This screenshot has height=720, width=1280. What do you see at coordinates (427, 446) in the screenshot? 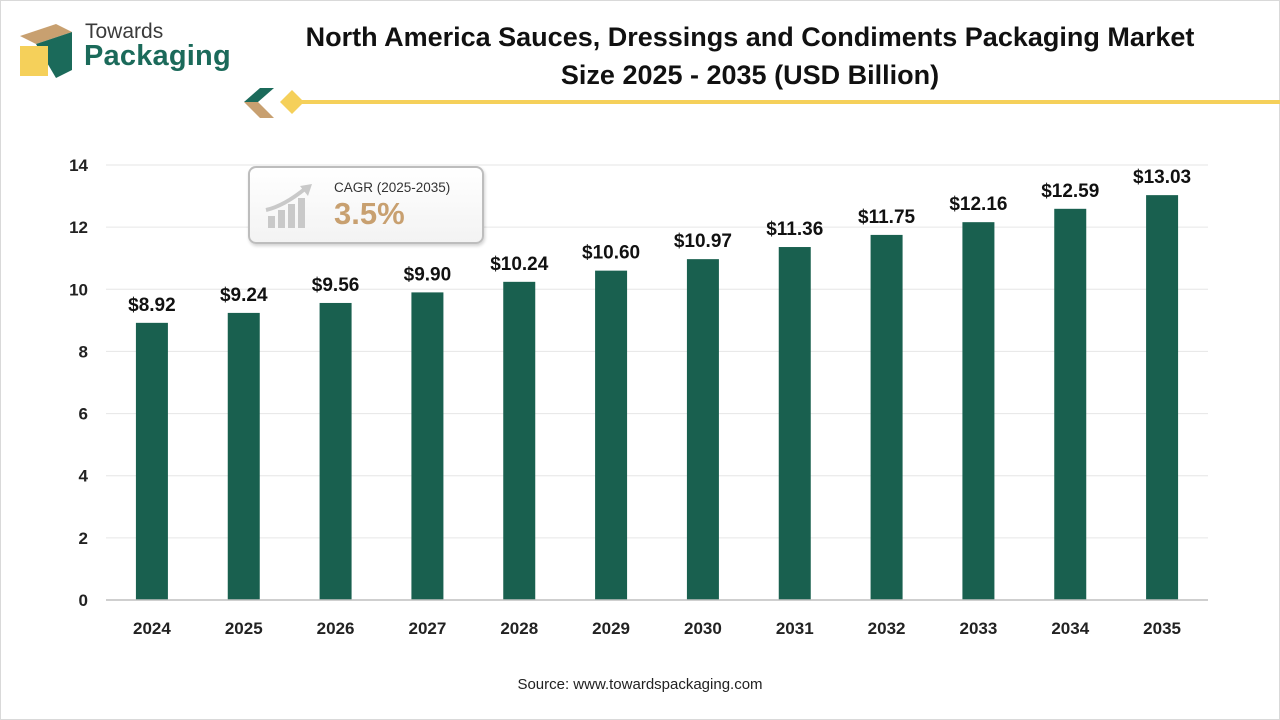
I see `bar-2027` at bounding box center [427, 446].